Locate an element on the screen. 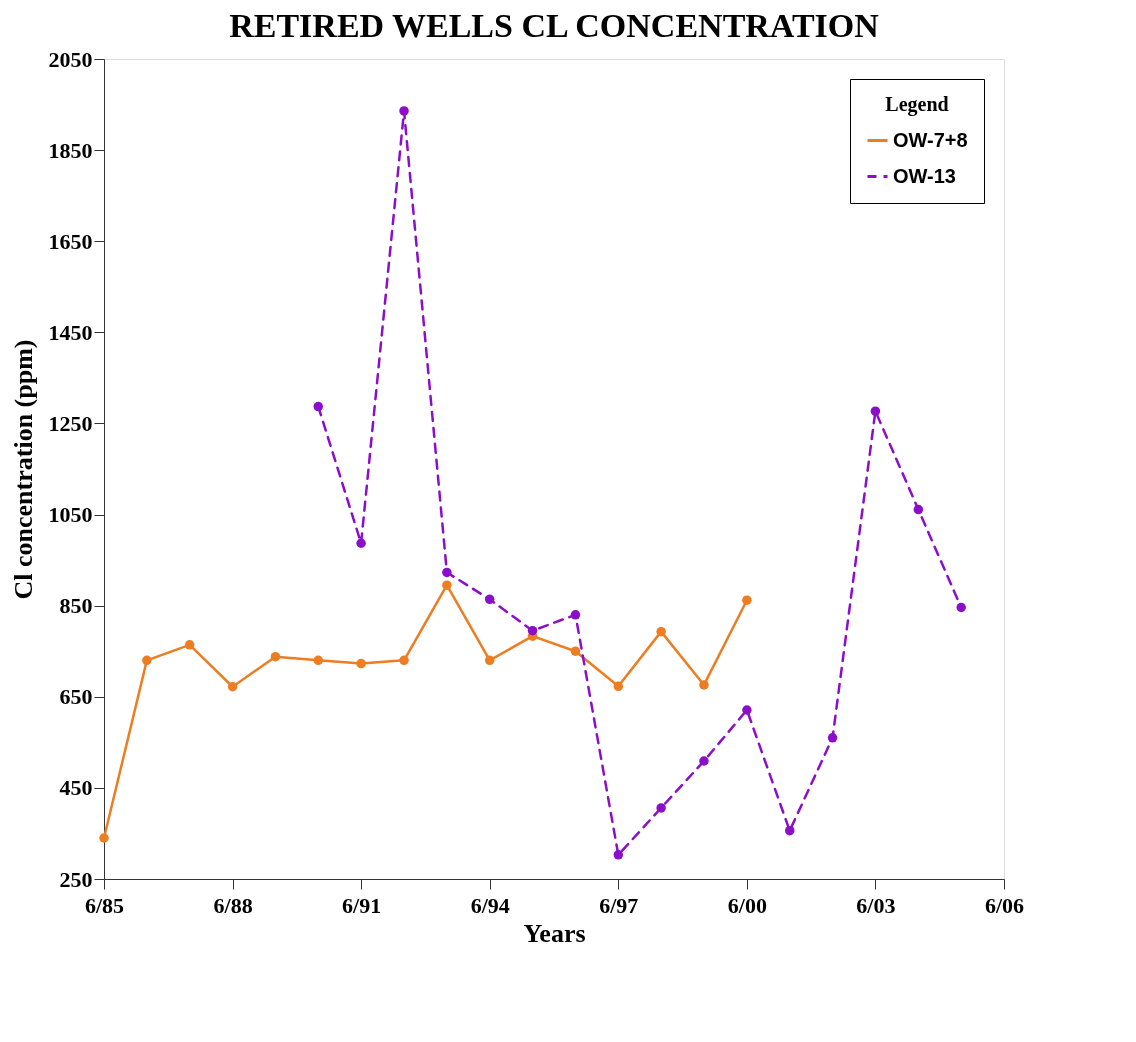 Image resolution: width=1136 pixels, height=1042 pixels. x-tick-label: 6/03 is located at coordinates (876, 905).